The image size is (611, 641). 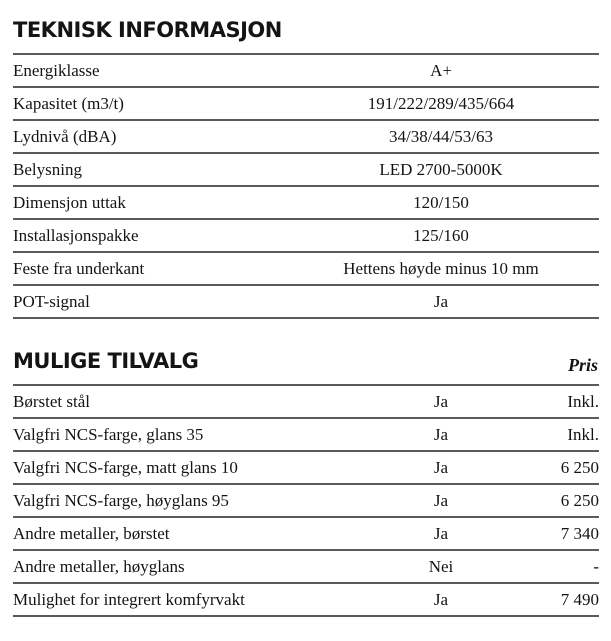 What do you see at coordinates (306, 532) in the screenshot?
I see `table-row: Andre metaller, børstet Ja 7 340` at bounding box center [306, 532].